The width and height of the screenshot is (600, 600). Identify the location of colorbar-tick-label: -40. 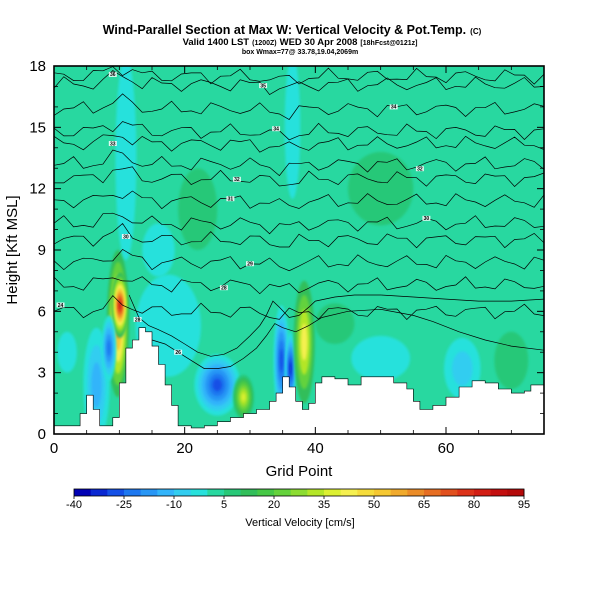
(74, 505).